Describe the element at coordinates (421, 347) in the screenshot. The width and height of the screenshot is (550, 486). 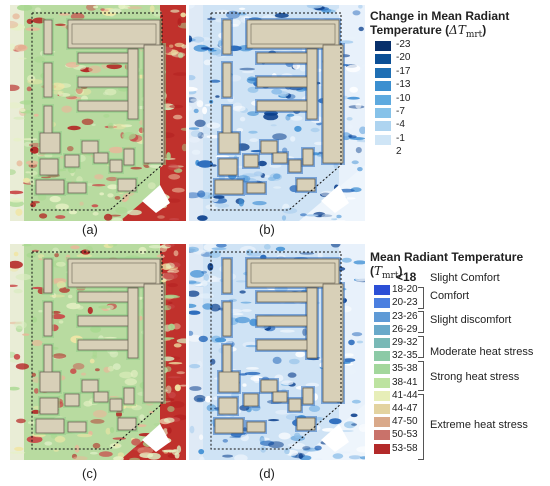
I see `bracket-moderate-heat` at that location.